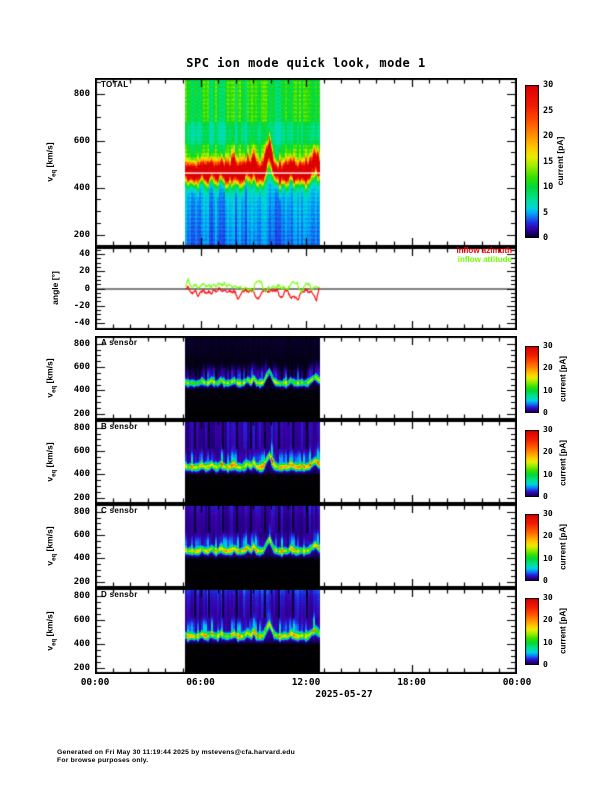 Image resolution: width=612 pixels, height=792 pixels. Describe the element at coordinates (532, 631) in the screenshot. I see `d-sensor-colorbar` at that location.